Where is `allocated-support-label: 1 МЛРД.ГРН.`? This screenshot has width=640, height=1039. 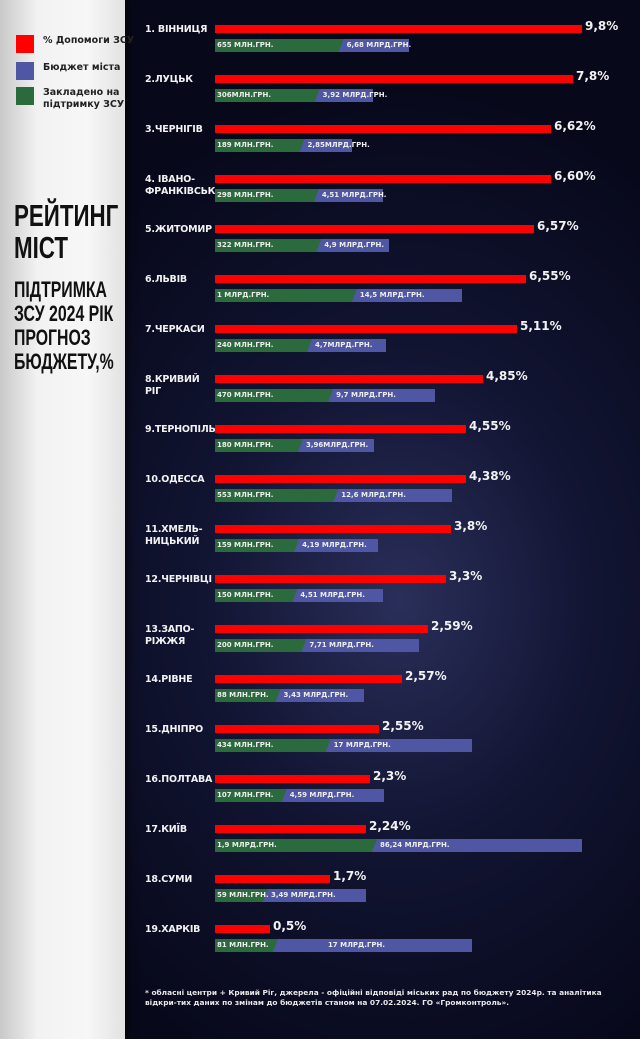 allocated-support-label: 1 МЛРД.ГРН. is located at coordinates (243, 295).